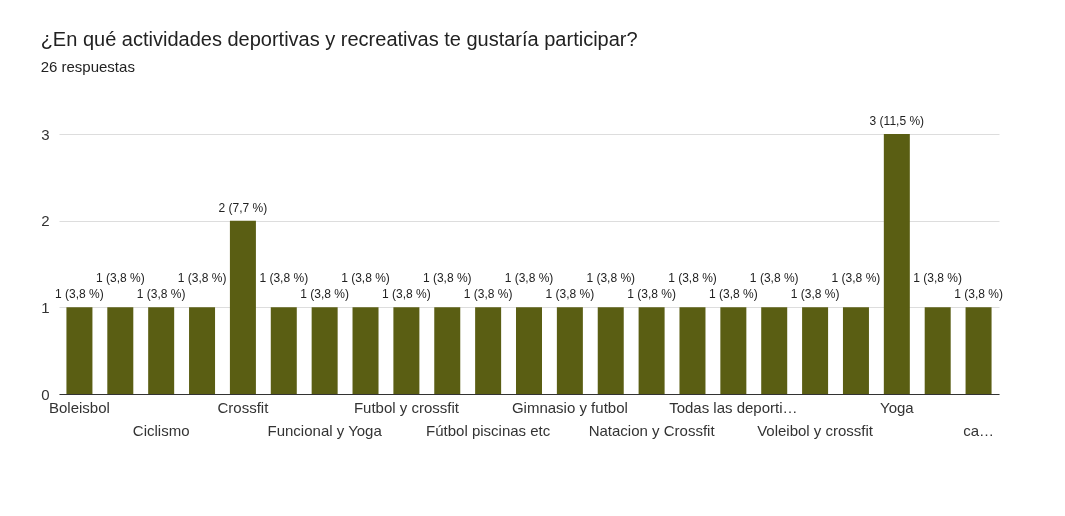 This screenshot has width=1065, height=516. Describe the element at coordinates (87, 66) in the screenshot. I see `chart-subtitle: 26 respuestas` at that location.